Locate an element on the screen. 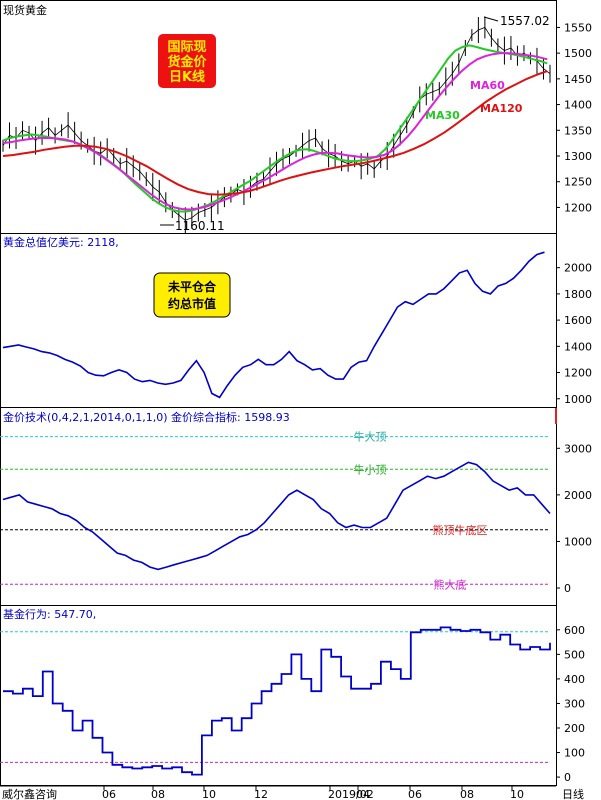  y-tick-label-1-1000: 1000 is located at coordinates (578, 399).